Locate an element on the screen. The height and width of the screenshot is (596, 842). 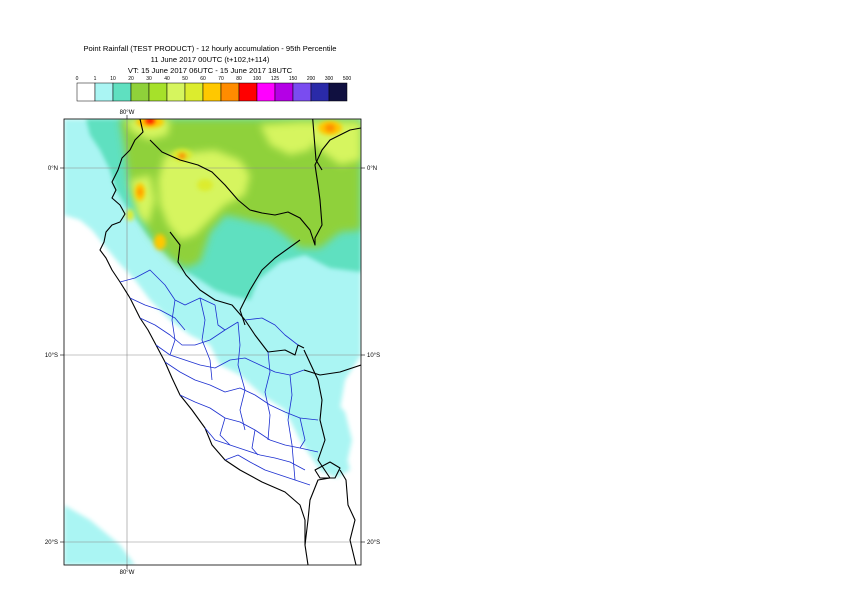
lat-label-20-left: 20°S is located at coordinates (51, 543).